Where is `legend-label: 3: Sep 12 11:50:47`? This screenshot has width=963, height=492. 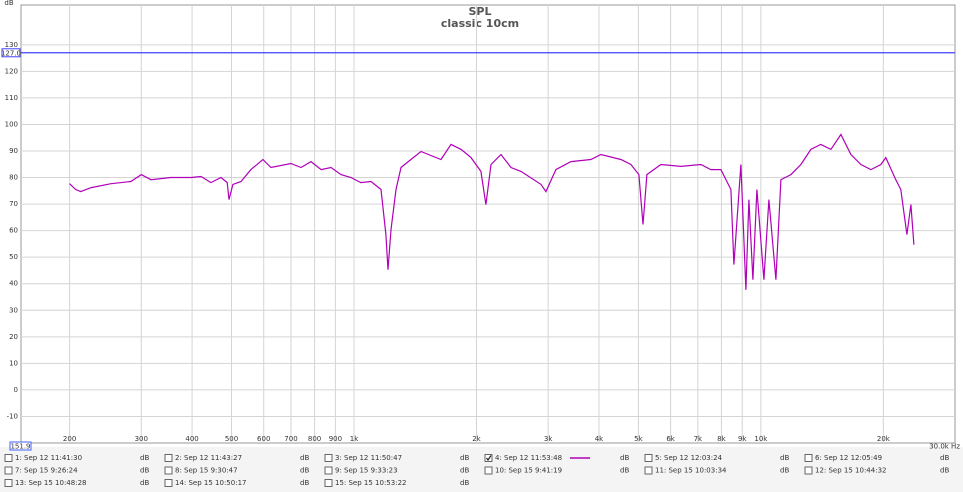
legend-label: 3: Sep 12 11:50:47 is located at coordinates (368, 458).